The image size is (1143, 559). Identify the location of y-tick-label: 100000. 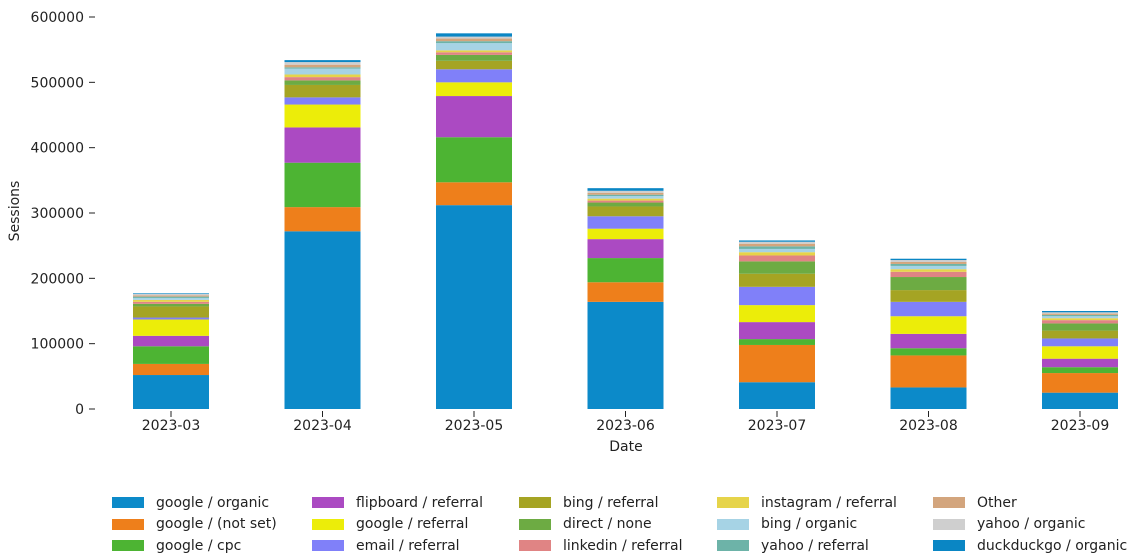
(57, 345).